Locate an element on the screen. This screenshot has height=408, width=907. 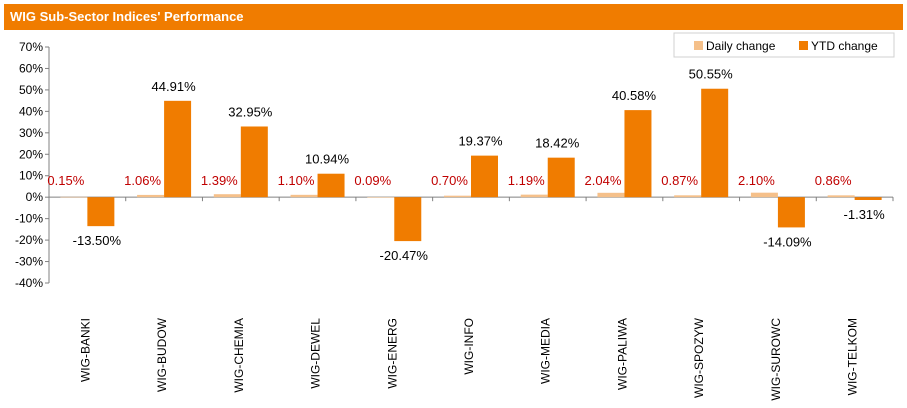
chart-title: WIG Sub-Sector Indices' Performance is located at coordinates (127, 16).